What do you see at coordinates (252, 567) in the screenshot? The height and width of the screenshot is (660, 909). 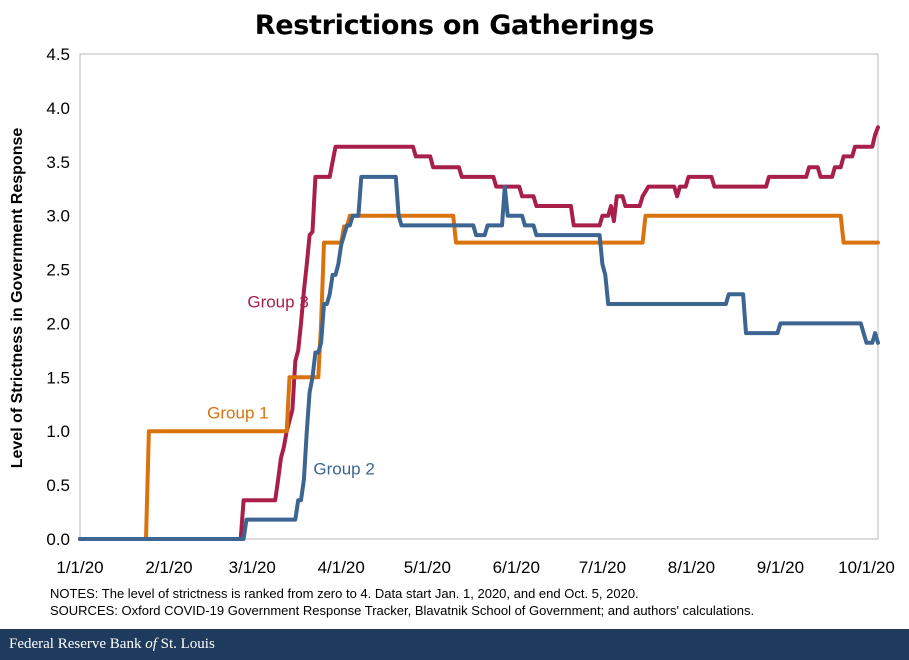 I see `x-tick-label: 3/1/20` at bounding box center [252, 567].